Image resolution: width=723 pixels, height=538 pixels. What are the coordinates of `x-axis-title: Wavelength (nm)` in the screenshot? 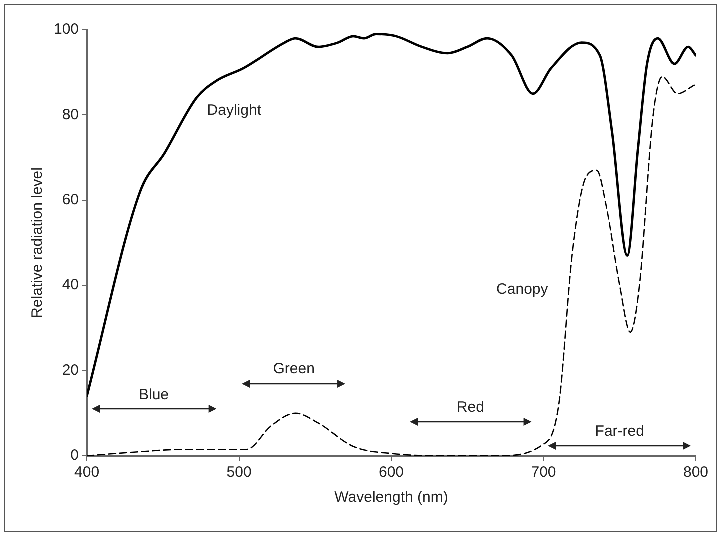 It's located at (391, 497).